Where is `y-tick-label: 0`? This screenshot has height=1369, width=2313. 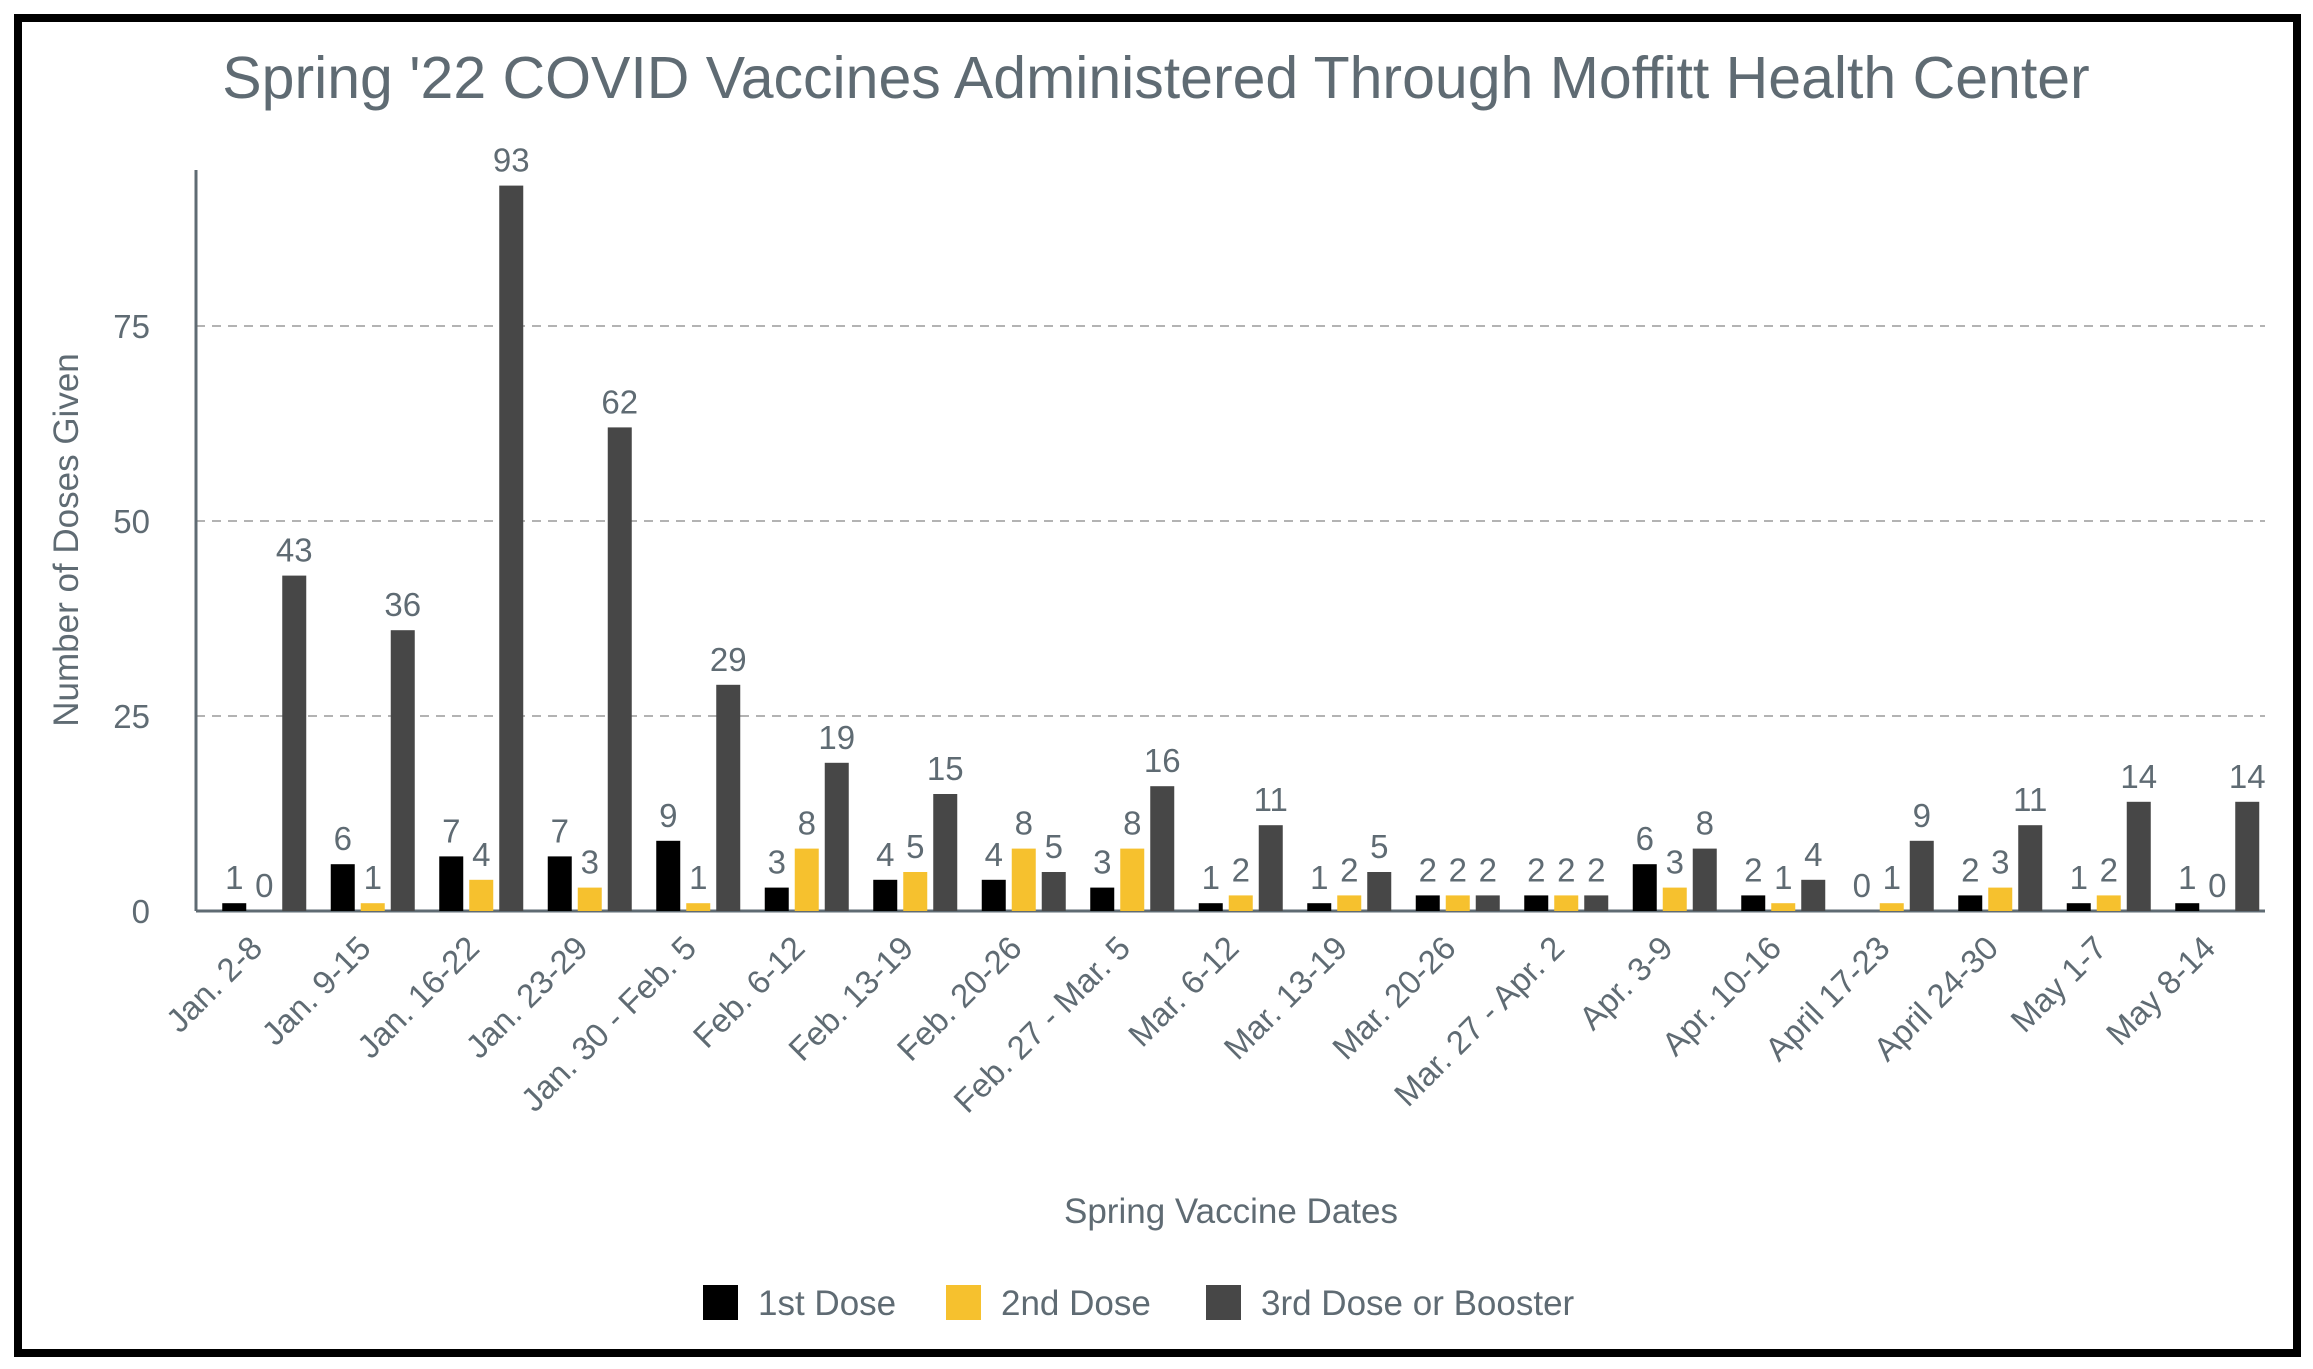 y-tick-label: 0 is located at coordinates (141, 911).